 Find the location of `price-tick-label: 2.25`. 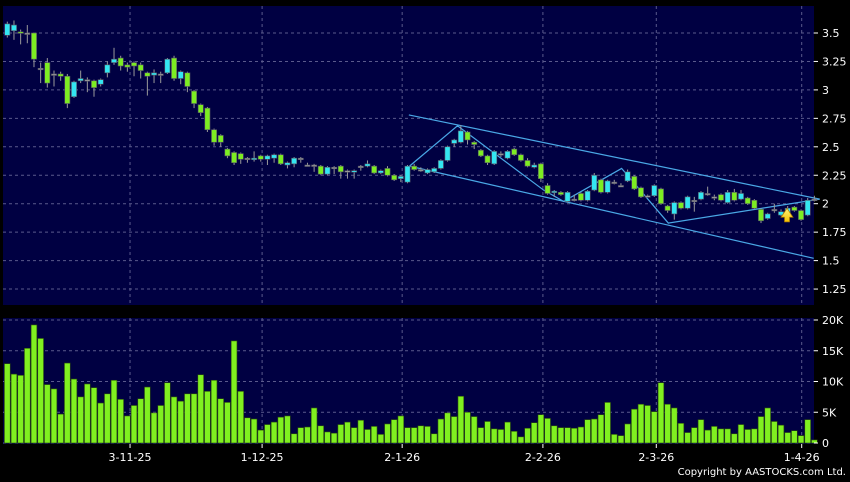

price-tick-label: 2.25 is located at coordinates (834, 175).